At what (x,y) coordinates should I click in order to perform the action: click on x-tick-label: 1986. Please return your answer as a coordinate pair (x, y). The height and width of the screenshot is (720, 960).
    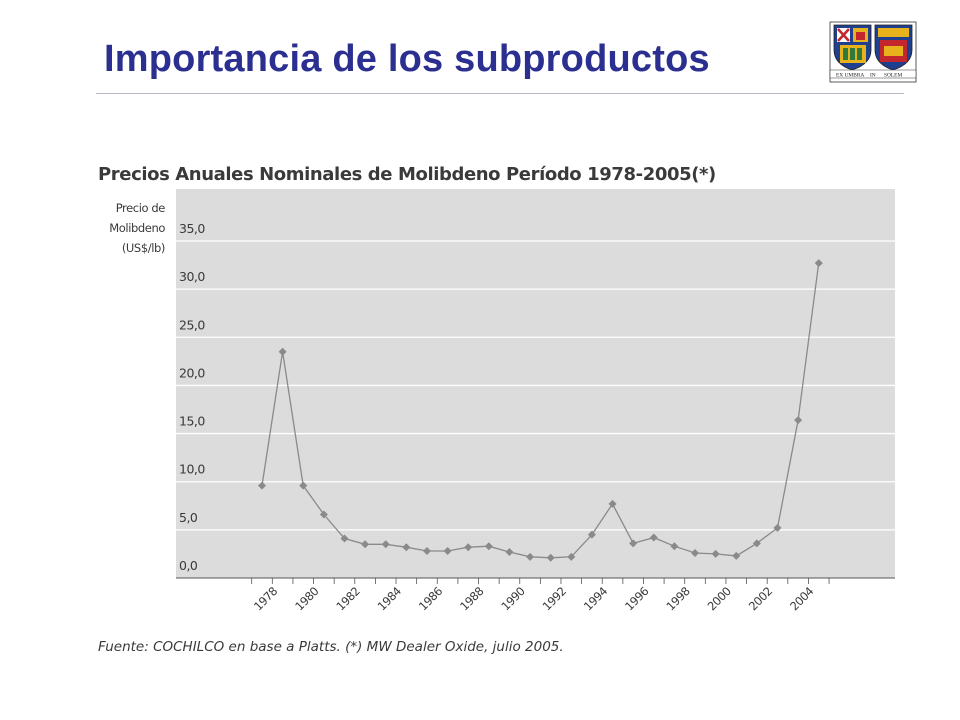
    Looking at the image, I should click on (430, 598).